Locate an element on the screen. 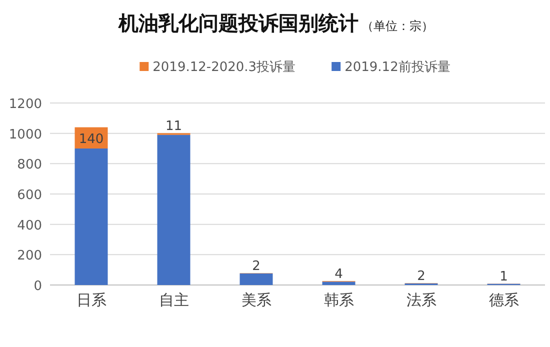  x-tick-label: 法系 is located at coordinates (421, 300).